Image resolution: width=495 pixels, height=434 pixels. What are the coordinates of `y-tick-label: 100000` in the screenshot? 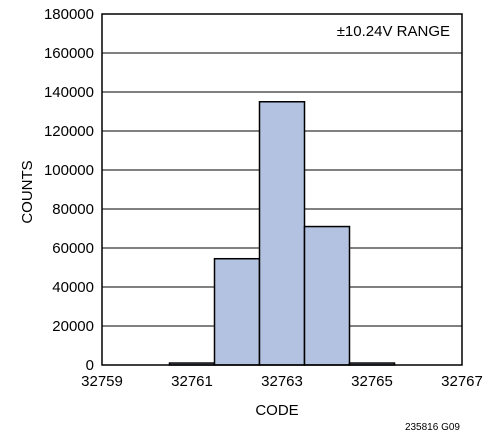 It's located at (69, 170).